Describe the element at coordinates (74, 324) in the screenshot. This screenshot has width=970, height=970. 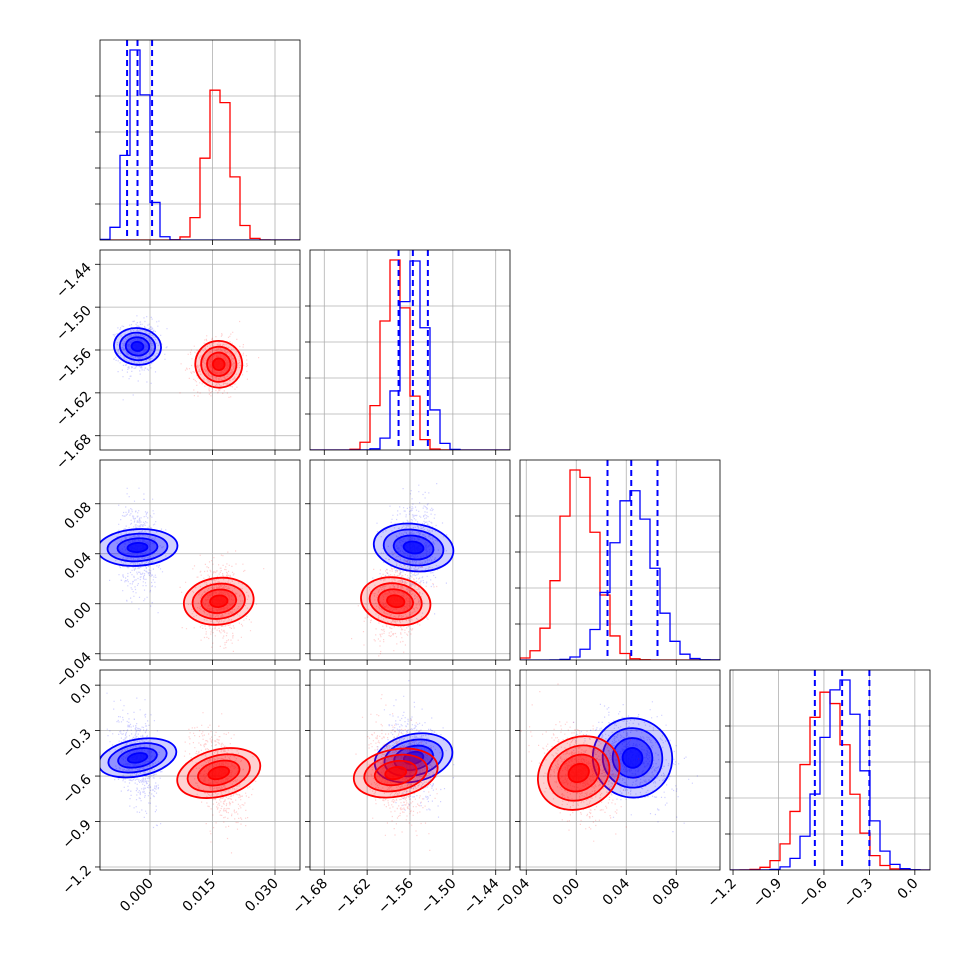
I see `y-tick-label: −1.50` at that location.